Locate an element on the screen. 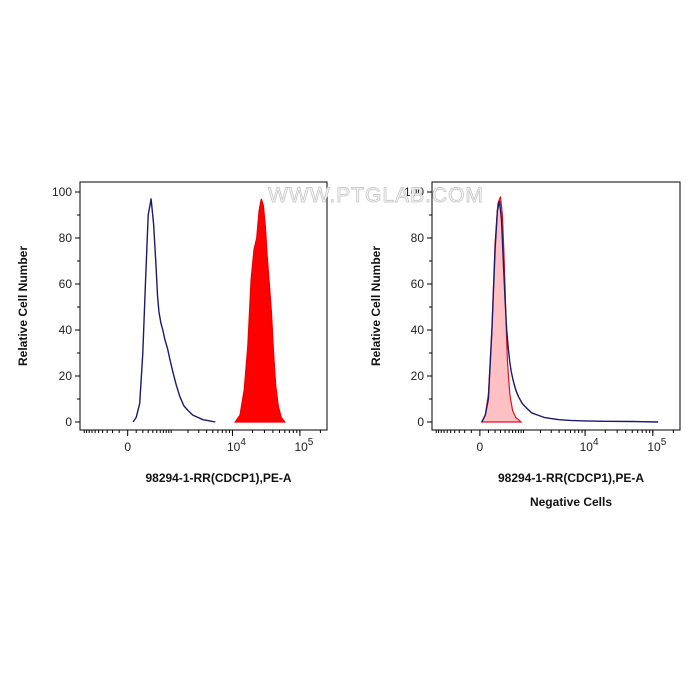  histogram-stained-line is located at coordinates (570, 311).